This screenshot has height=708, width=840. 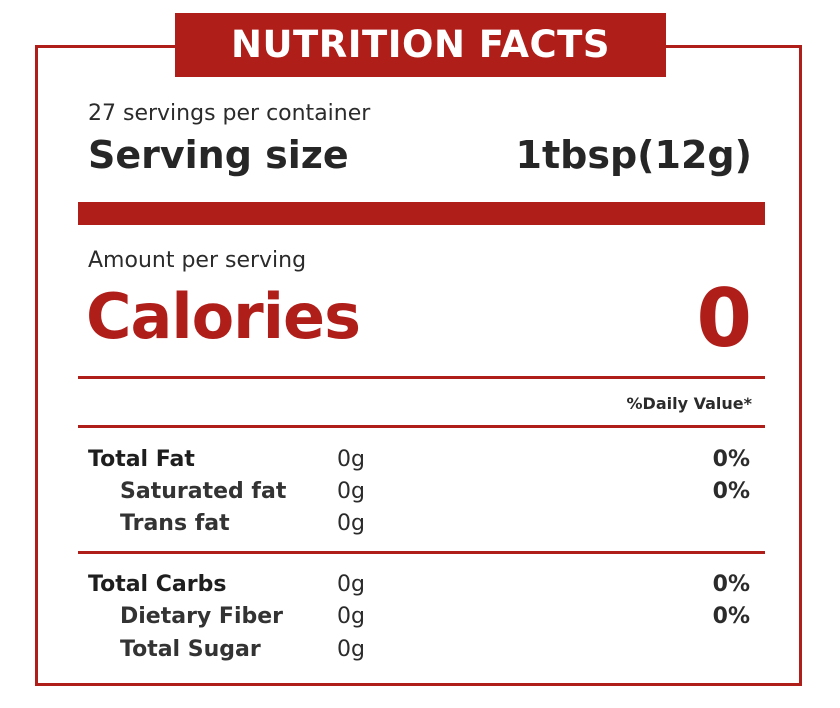 I want to click on amount-per-serving-label: Amount per serving, so click(x=197, y=260).